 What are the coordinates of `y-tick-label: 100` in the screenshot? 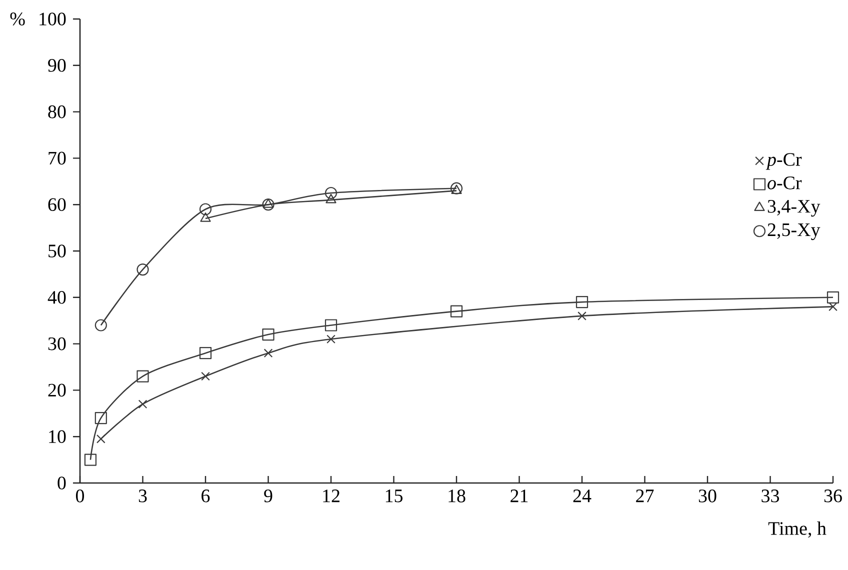 It's located at (53, 19).